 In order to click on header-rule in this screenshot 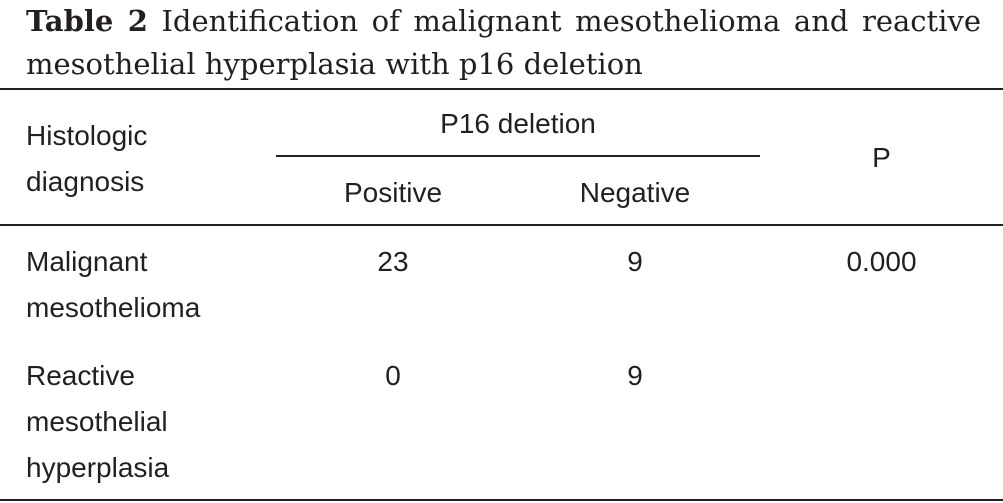, I will do `click(501, 225)`.